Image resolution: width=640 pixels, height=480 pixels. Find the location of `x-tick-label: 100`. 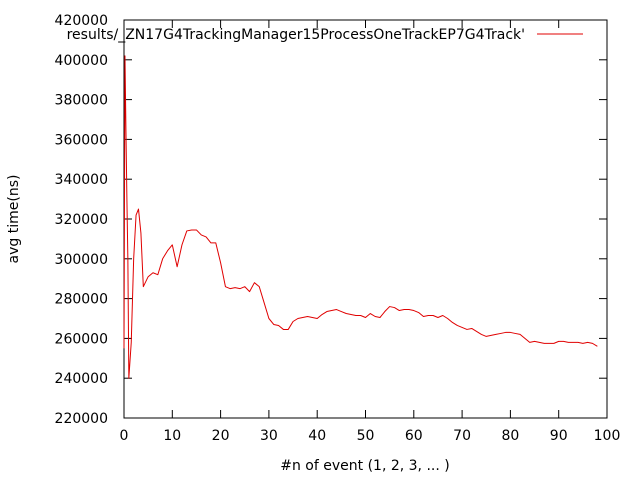

x-tick-label: 100 is located at coordinates (607, 436).